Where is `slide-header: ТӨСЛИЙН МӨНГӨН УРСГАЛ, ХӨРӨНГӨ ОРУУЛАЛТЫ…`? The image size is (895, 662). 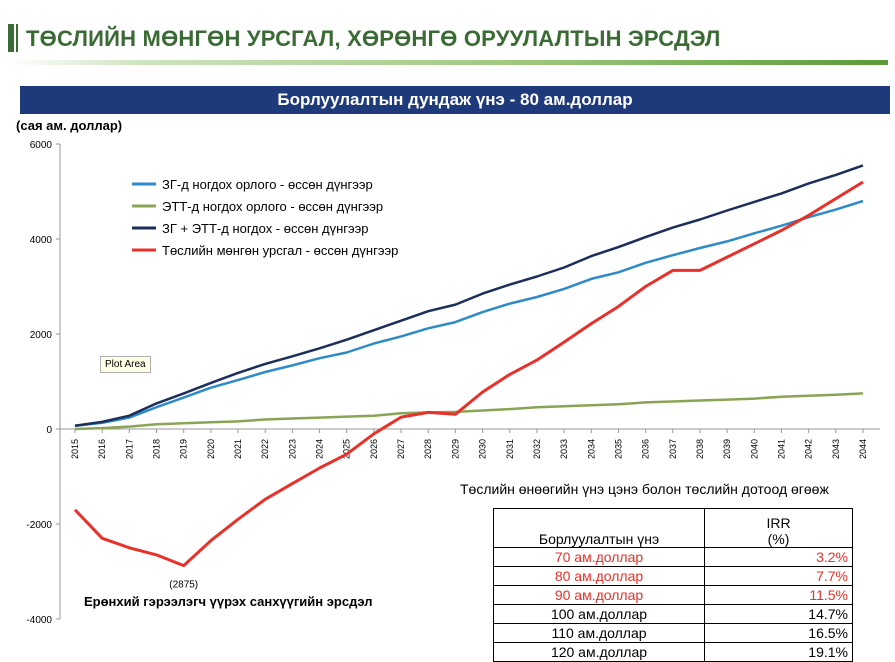
slide-header: ТӨСЛИЙН МӨНГӨН УРСГАЛ, ХӨРӨНГӨ ОРУУЛАЛТЫ… is located at coordinates (448, 42).